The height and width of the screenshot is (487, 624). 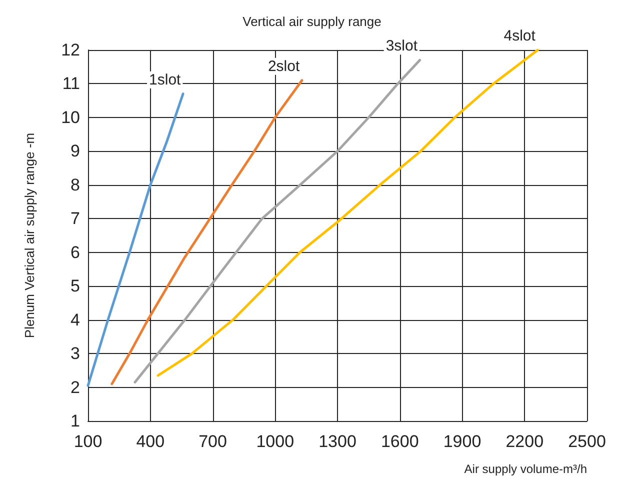 I want to click on x-tick-label: 100, so click(x=88, y=441).